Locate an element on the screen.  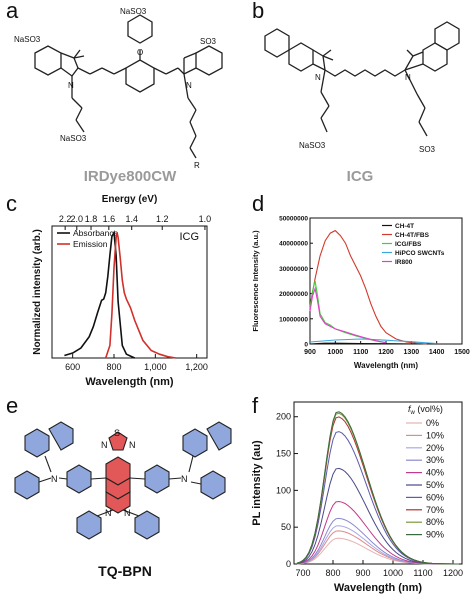
chart-d-y-tick-label: 20000000 is located at coordinates (293, 294).